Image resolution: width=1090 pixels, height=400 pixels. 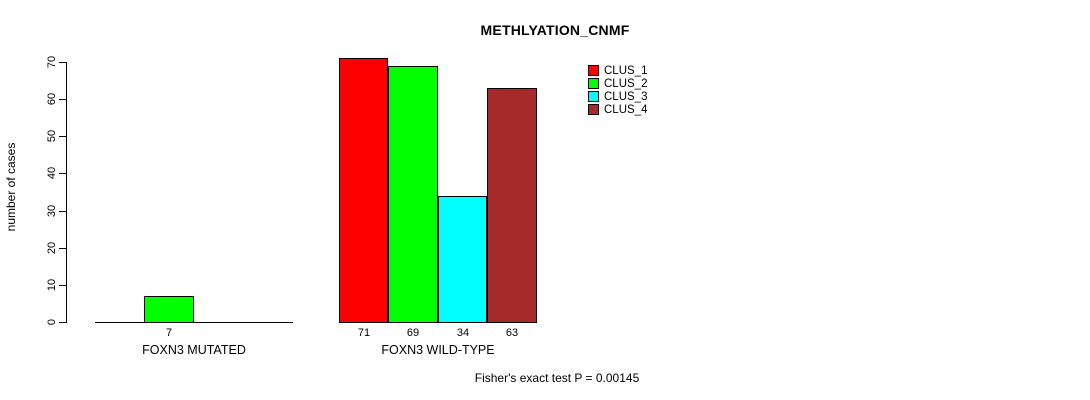 I want to click on clus_4-swatch, so click(x=593, y=109).